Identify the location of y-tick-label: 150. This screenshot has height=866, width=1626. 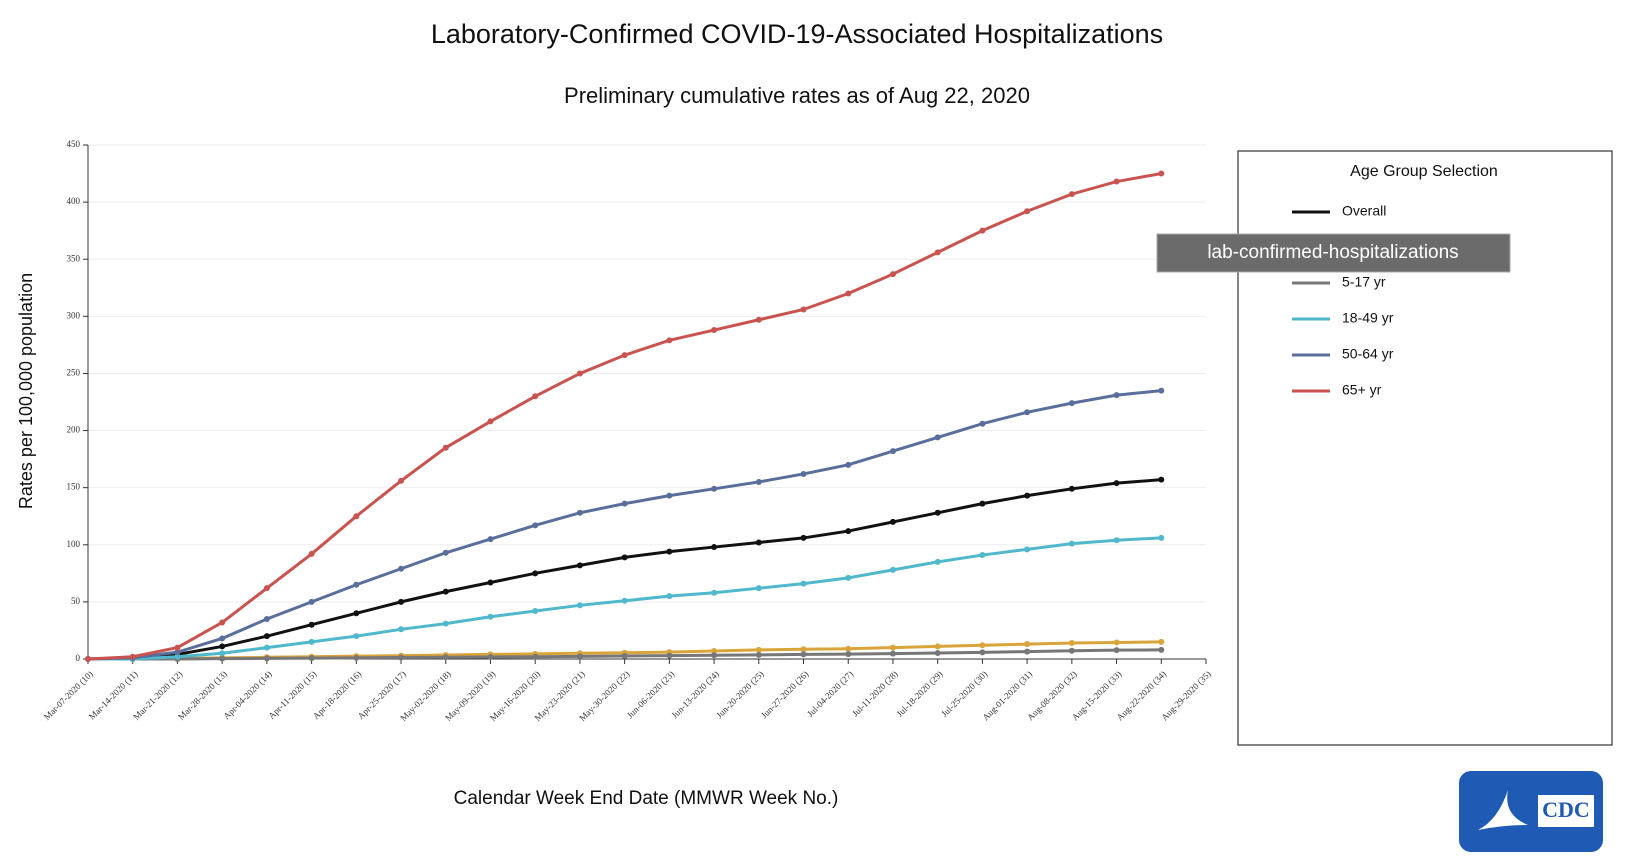
(74, 487).